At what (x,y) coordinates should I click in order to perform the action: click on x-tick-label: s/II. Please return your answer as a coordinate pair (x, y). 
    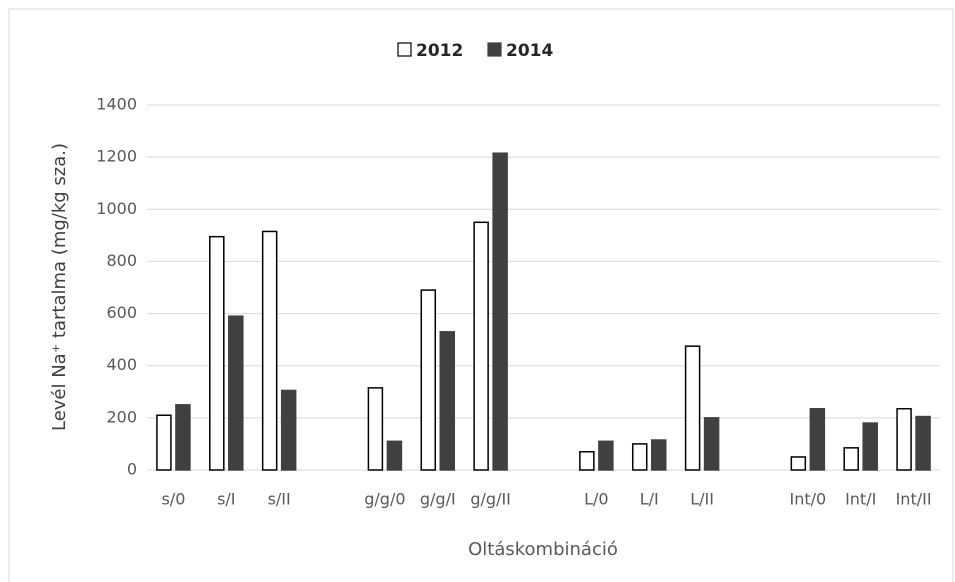
    Looking at the image, I should click on (279, 499).